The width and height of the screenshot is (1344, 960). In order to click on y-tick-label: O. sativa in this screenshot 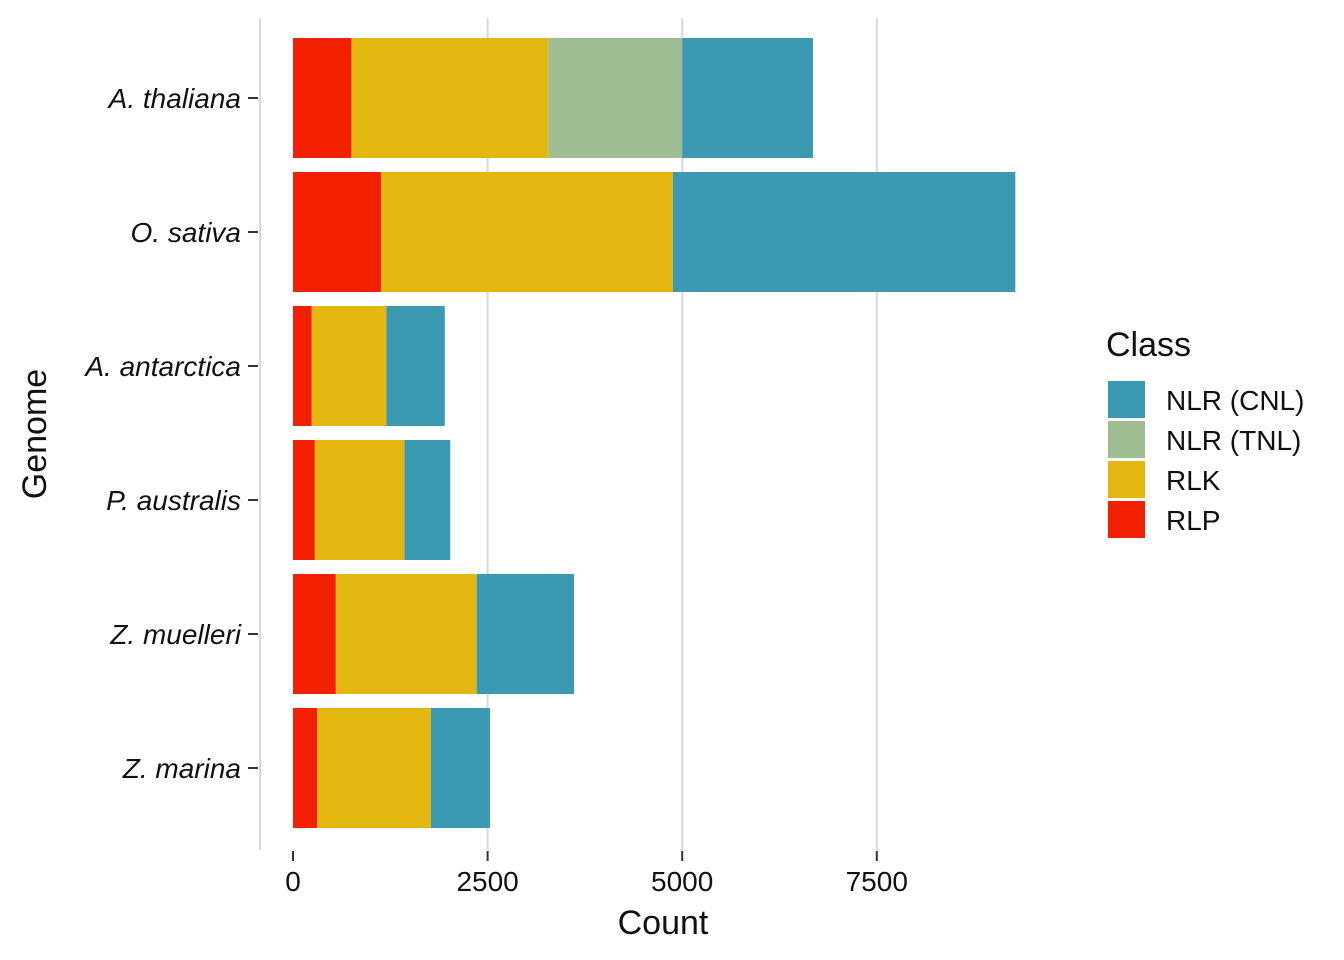, I will do `click(186, 232)`.